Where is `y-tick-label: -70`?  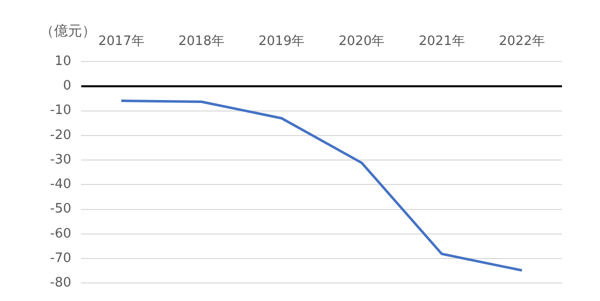
y-tick-label: -70 is located at coordinates (61, 258).